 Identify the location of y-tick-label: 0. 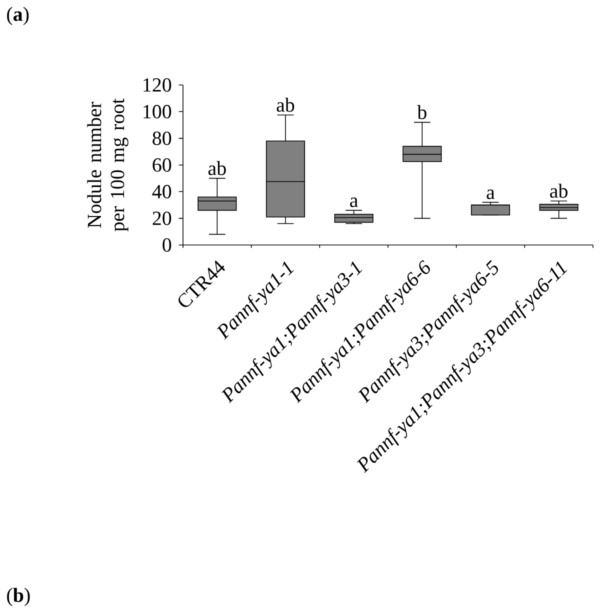
(167, 245).